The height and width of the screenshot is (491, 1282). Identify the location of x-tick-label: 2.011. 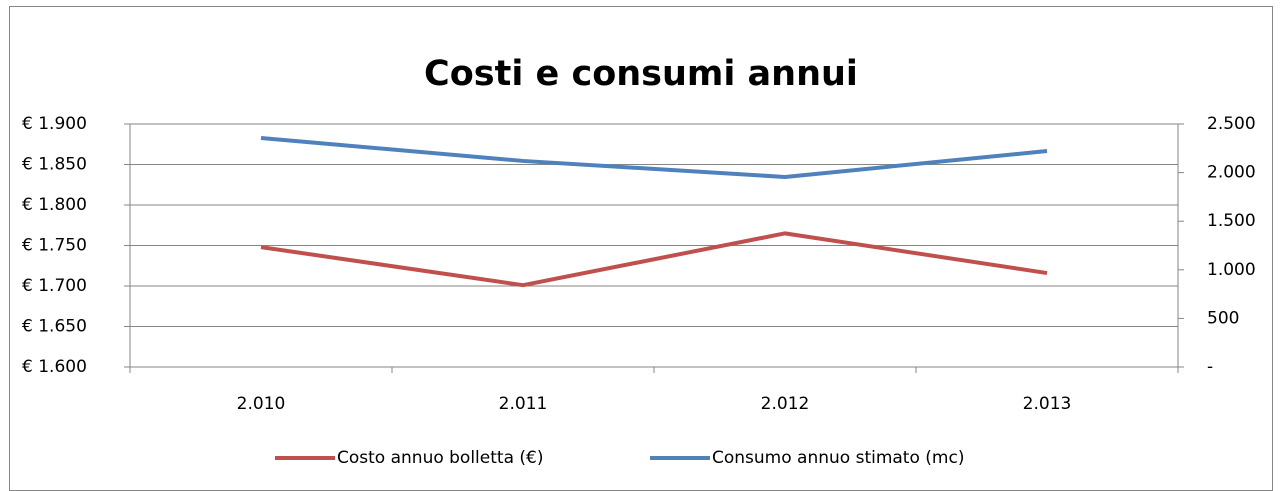
(523, 404).